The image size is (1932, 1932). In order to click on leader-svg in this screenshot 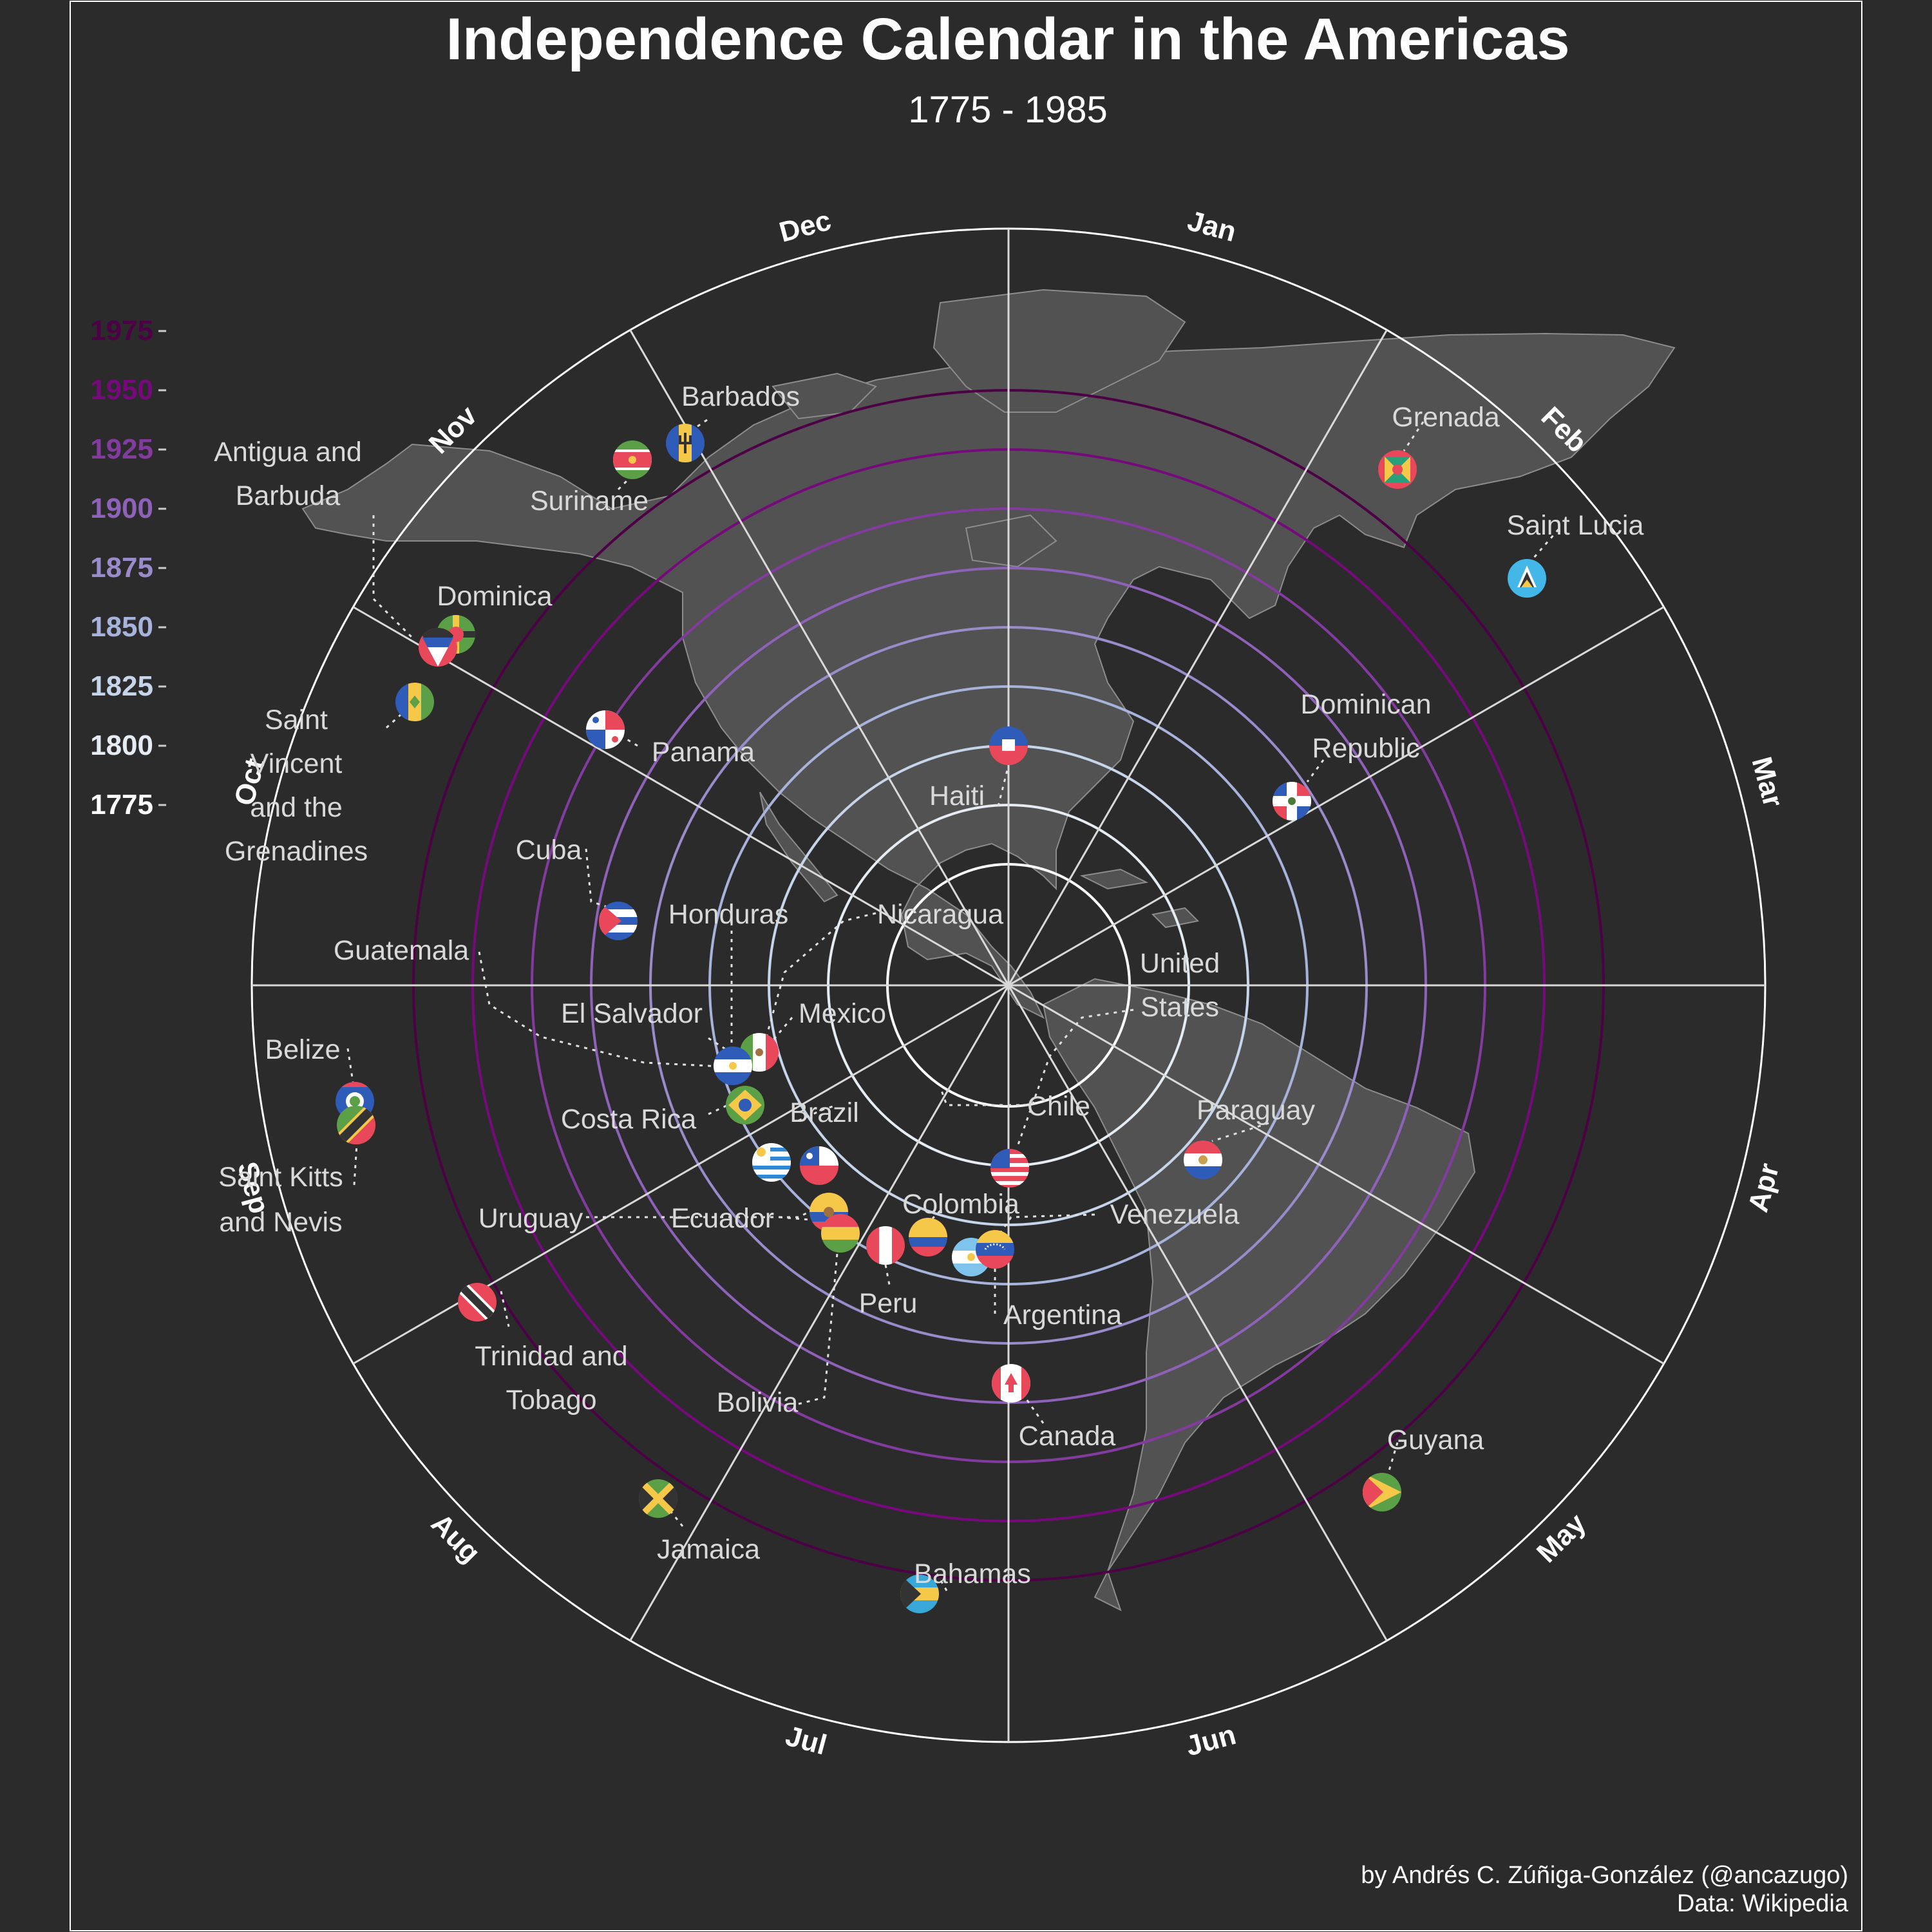, I will do `click(394, 721)`.